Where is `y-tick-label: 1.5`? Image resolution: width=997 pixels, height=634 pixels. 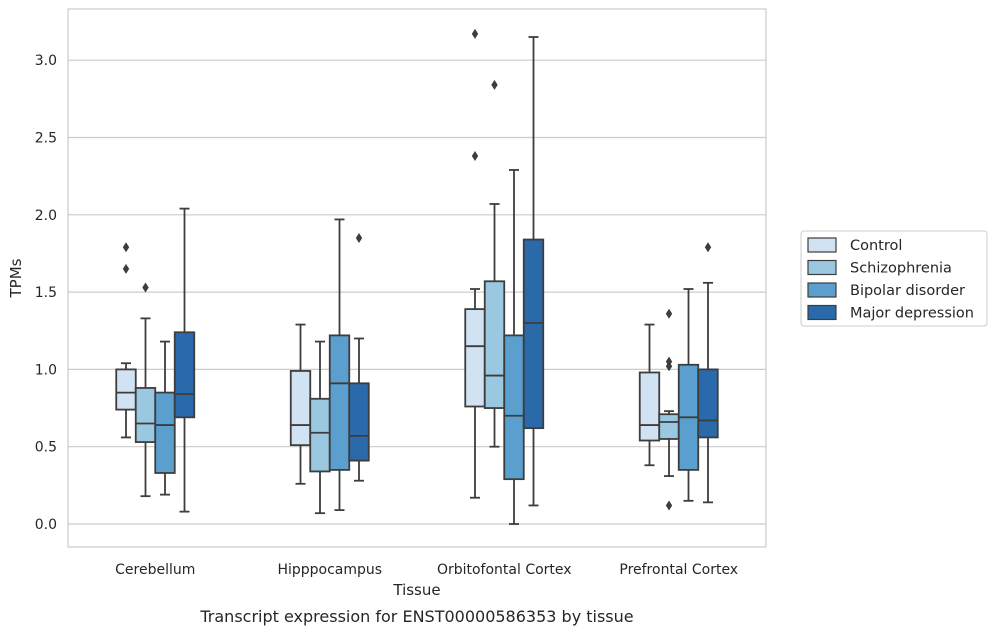 y-tick-label: 1.5 is located at coordinates (46, 293).